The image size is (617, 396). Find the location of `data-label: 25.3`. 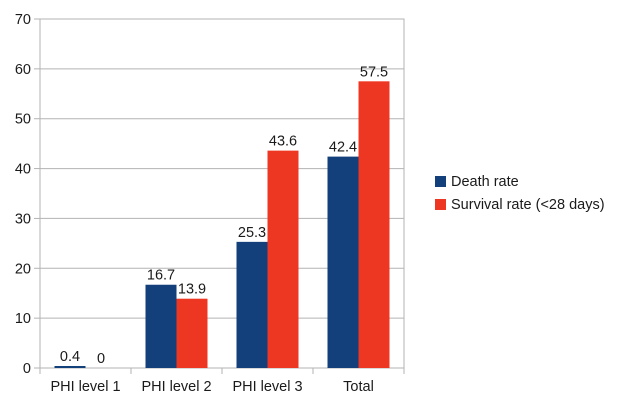

data-label: 25.3 is located at coordinates (252, 233).